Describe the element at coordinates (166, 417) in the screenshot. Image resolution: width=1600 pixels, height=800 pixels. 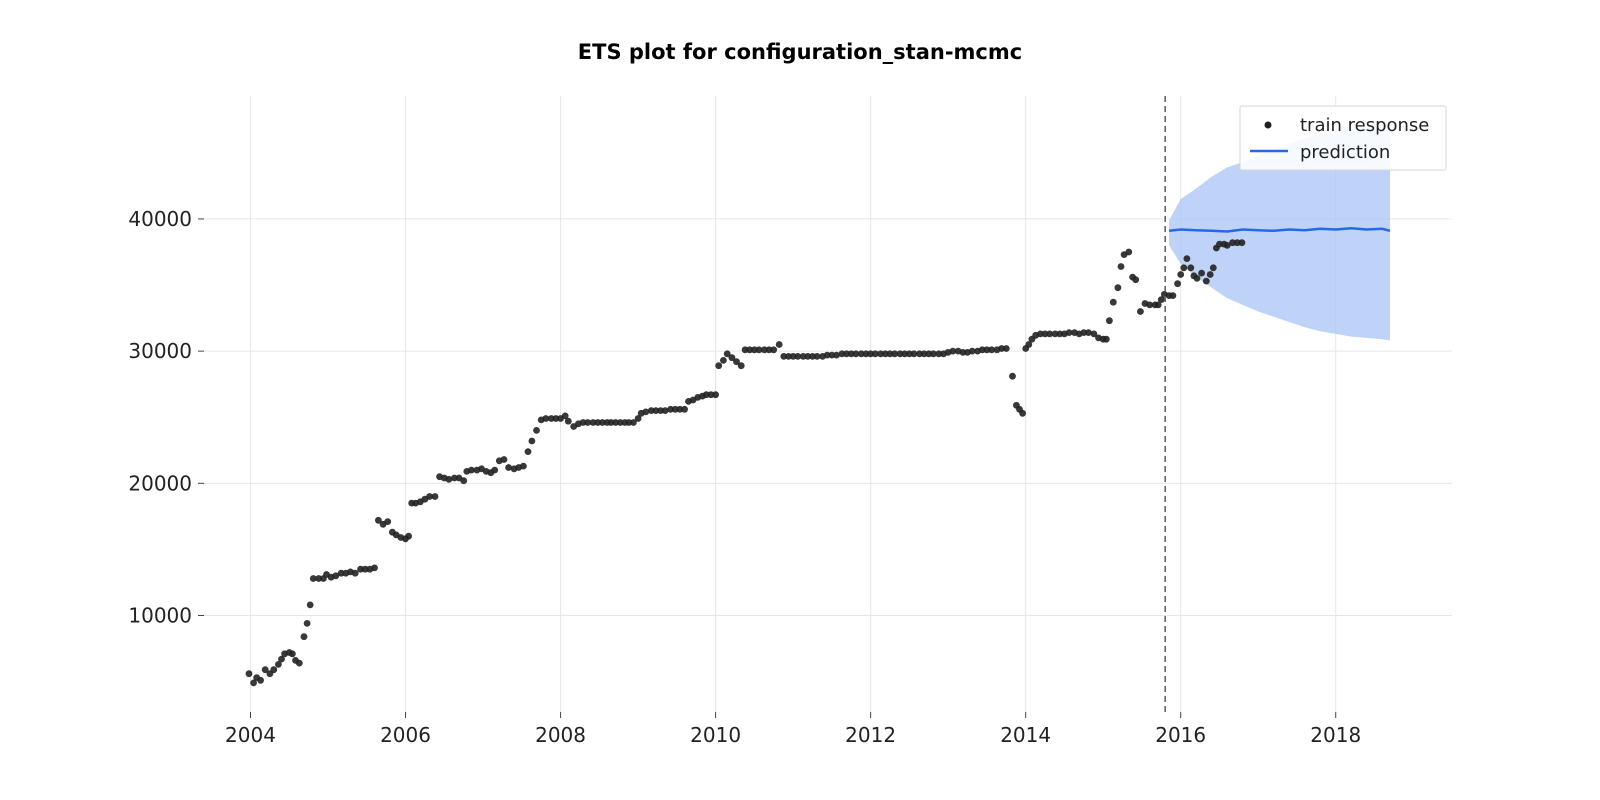
I see `y-axis: 10000 20000 30000 40000` at that location.